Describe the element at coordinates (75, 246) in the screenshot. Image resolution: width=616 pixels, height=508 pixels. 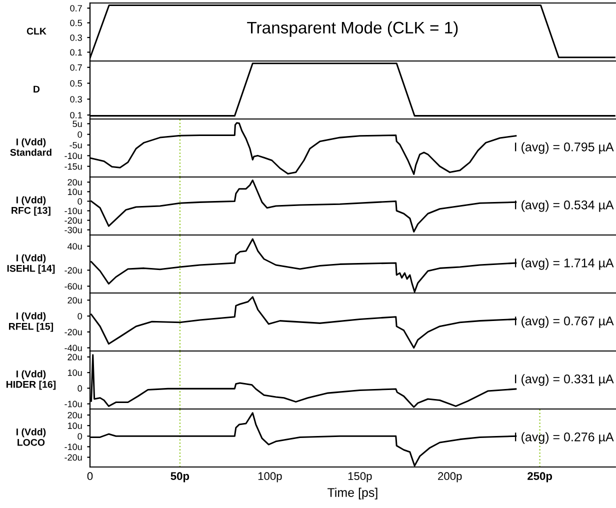
I see `y-tick-label: 40u` at that location.